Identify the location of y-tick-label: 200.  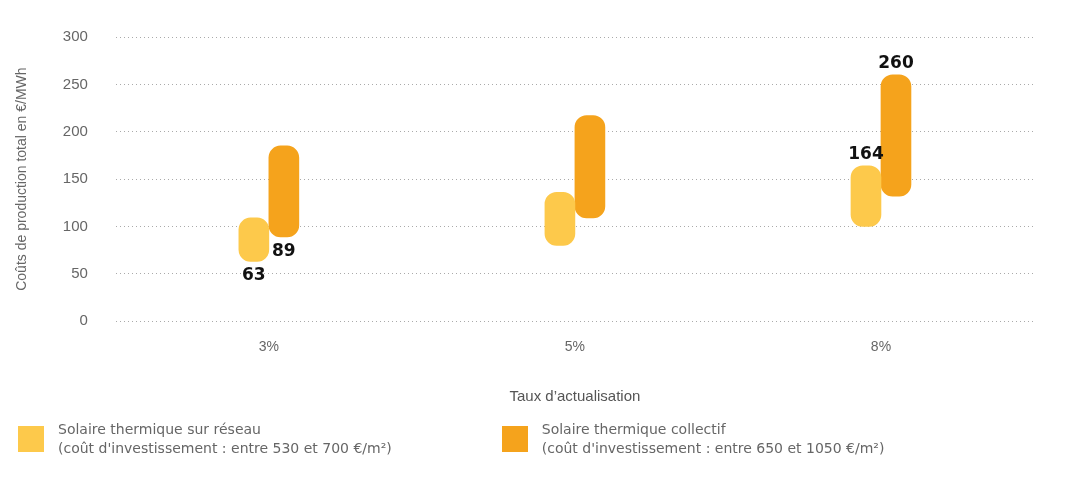
(75, 130).